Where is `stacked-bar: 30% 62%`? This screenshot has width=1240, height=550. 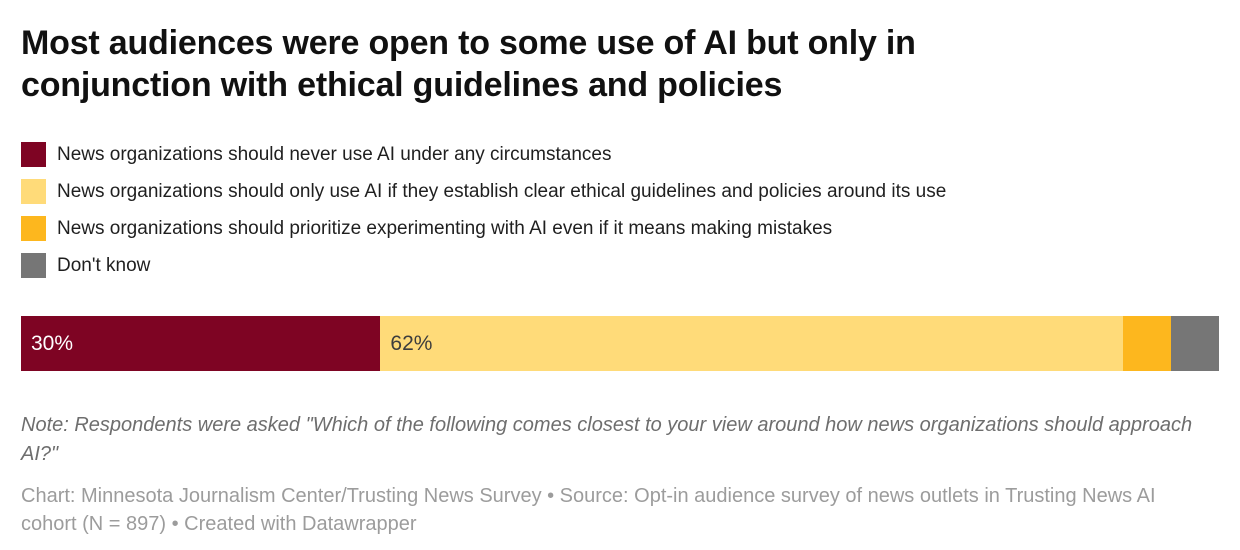 stacked-bar: 30% 62% is located at coordinates (620, 343).